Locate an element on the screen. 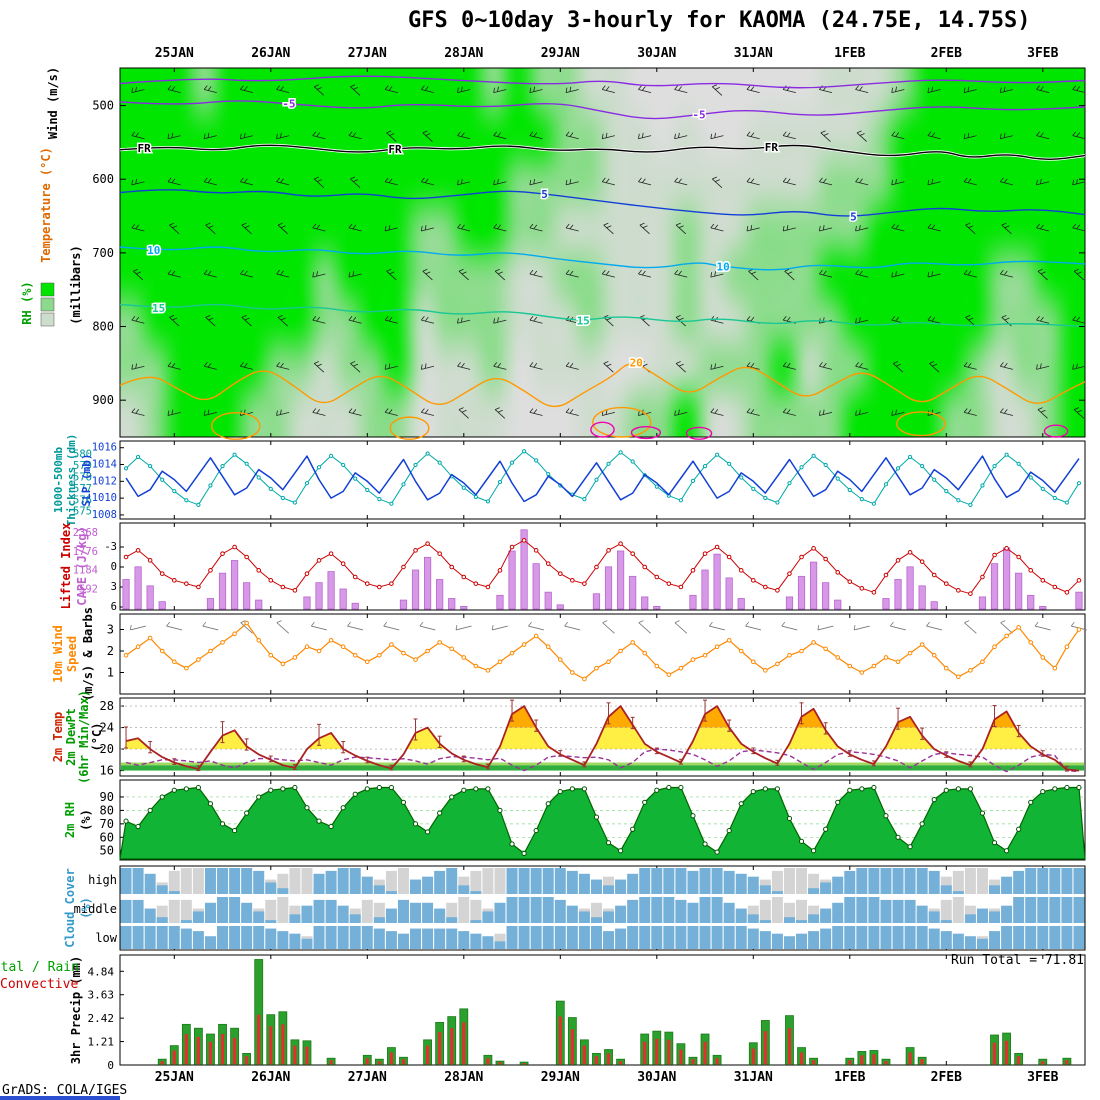 The height and width of the screenshot is (1100, 1100). axis-title-precip-rot: 3hr Precip (mm) is located at coordinates (76, 1010).